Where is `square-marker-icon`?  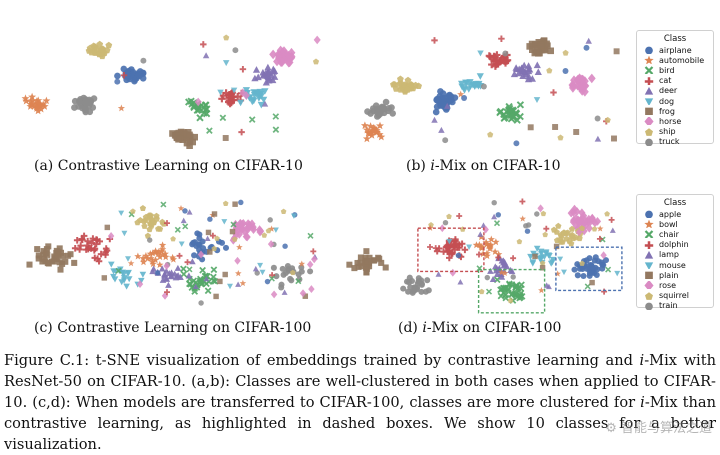 square-marker-icon is located at coordinates (649, 111).